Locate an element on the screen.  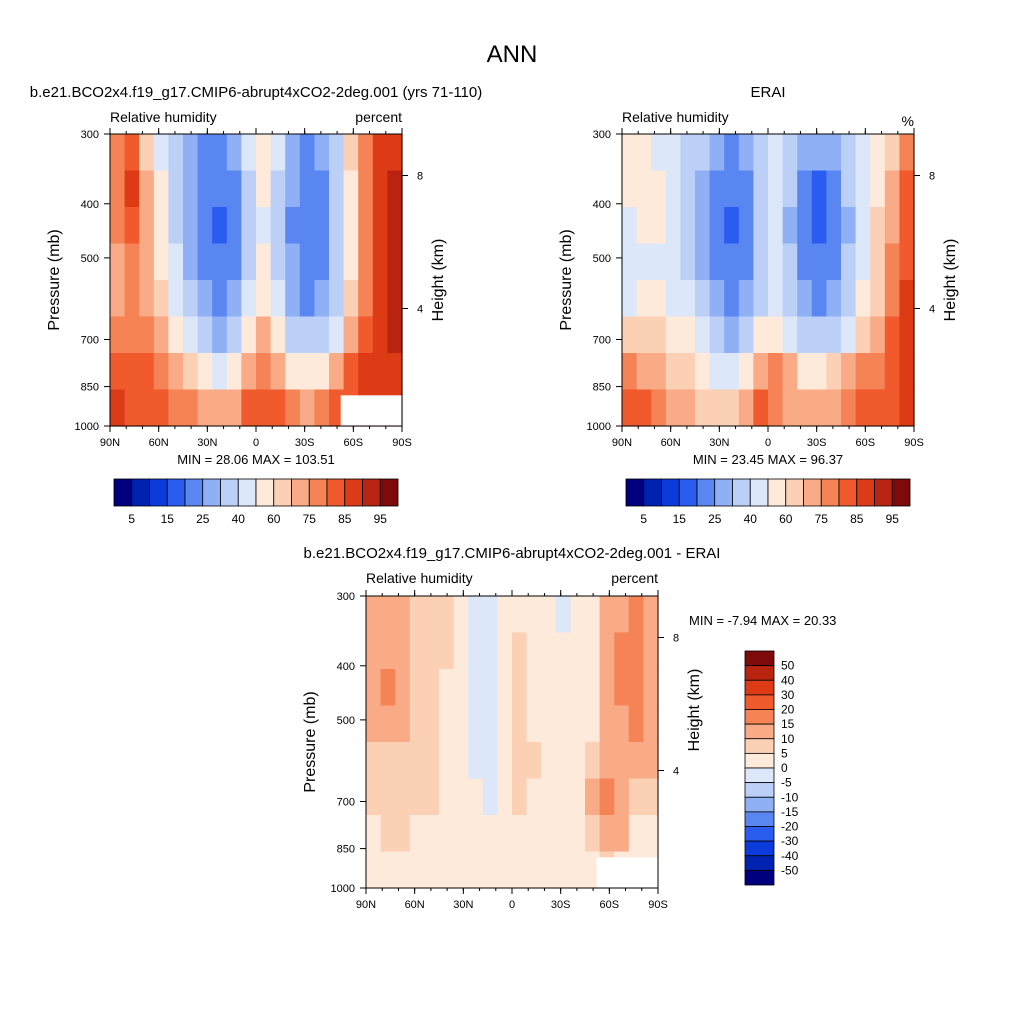
colorbar-label: 25 is located at coordinates (203, 519).